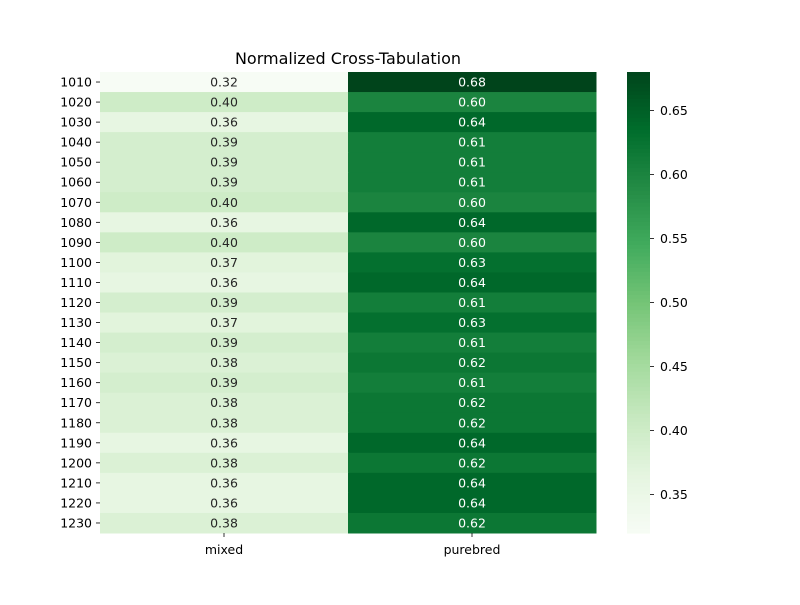 This screenshot has width=800, height=605. Describe the element at coordinates (224, 549) in the screenshot. I see `x-tick-label: mixed` at that location.